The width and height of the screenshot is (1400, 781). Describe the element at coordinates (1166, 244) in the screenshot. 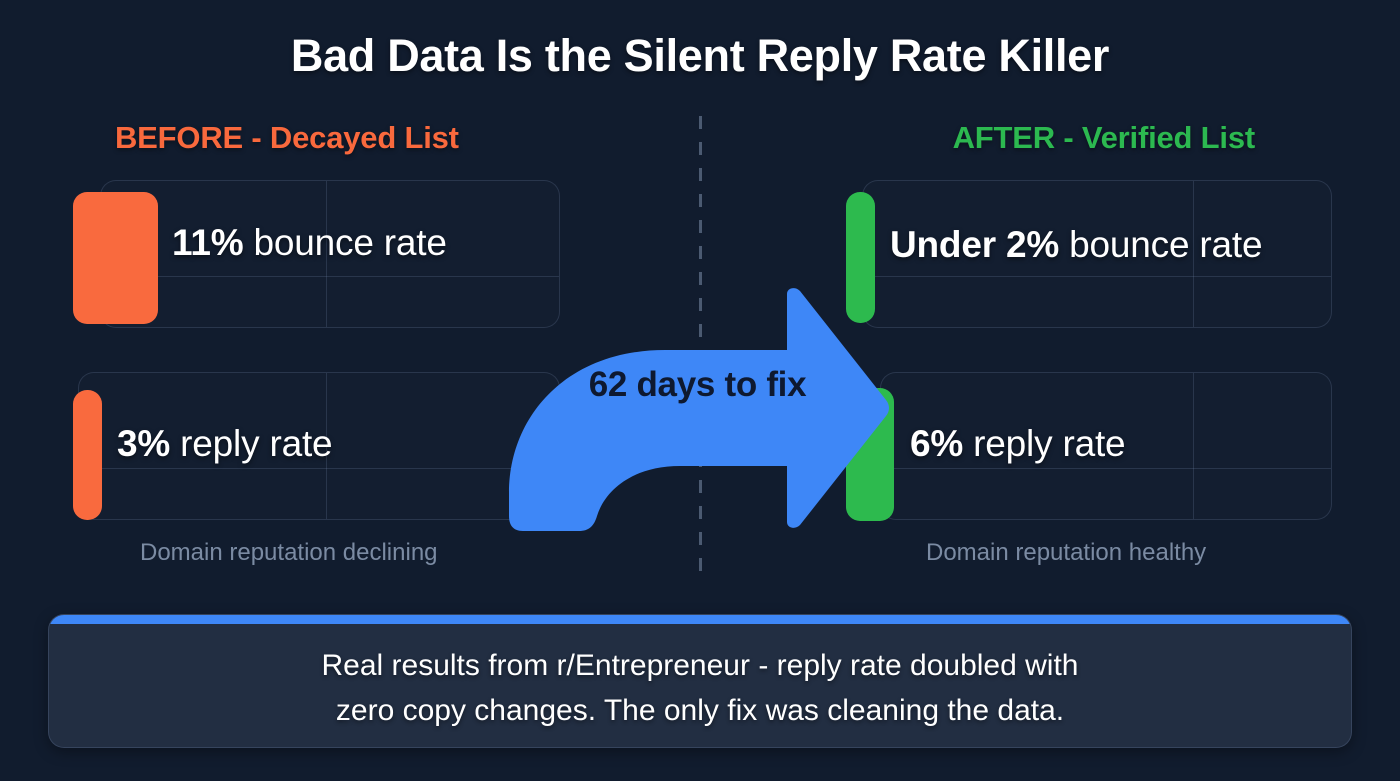

I see `after-bounce-label: bounce rate` at that location.